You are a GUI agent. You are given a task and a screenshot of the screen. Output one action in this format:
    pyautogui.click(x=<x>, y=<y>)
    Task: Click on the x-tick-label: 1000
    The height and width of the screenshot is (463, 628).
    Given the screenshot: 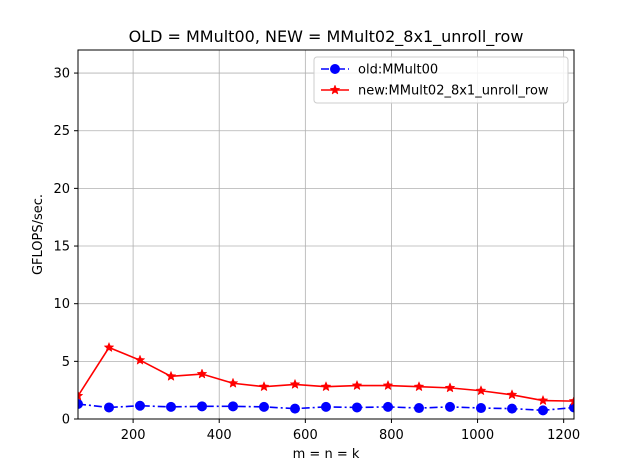 What is the action you would take?
    pyautogui.click(x=477, y=435)
    